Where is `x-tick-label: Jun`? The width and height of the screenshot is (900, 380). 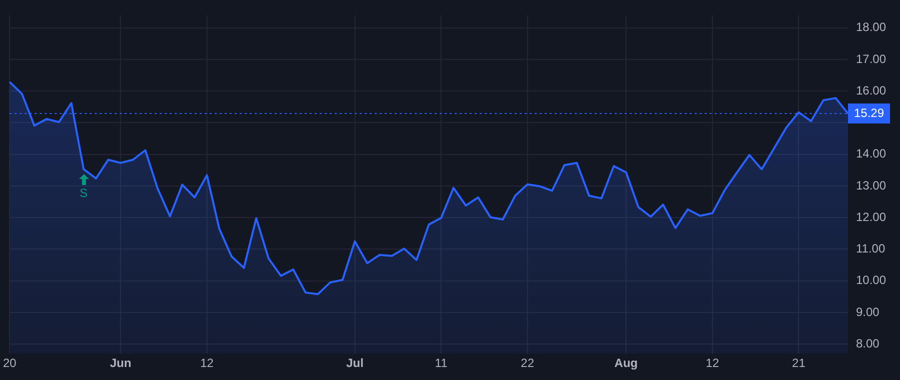 x-tick-label: Jun is located at coordinates (121, 363).